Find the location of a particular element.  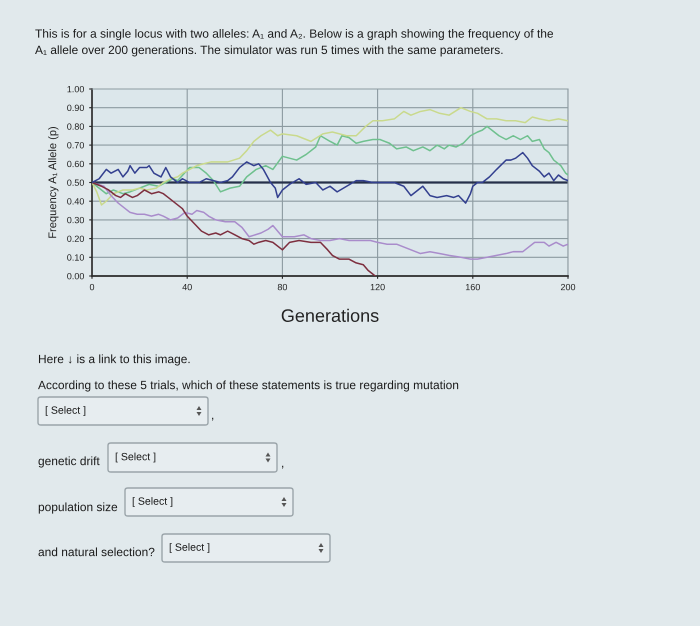

y-tick-label: 0.40 is located at coordinates (75, 201).